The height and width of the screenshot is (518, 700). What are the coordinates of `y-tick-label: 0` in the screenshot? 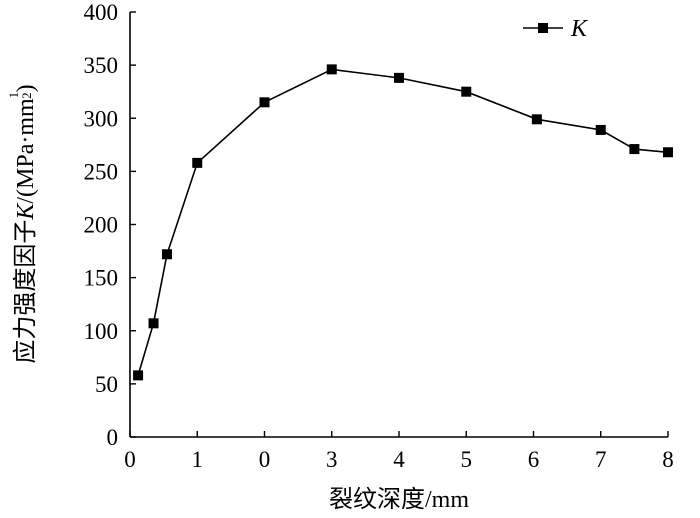 It's located at (113, 437).